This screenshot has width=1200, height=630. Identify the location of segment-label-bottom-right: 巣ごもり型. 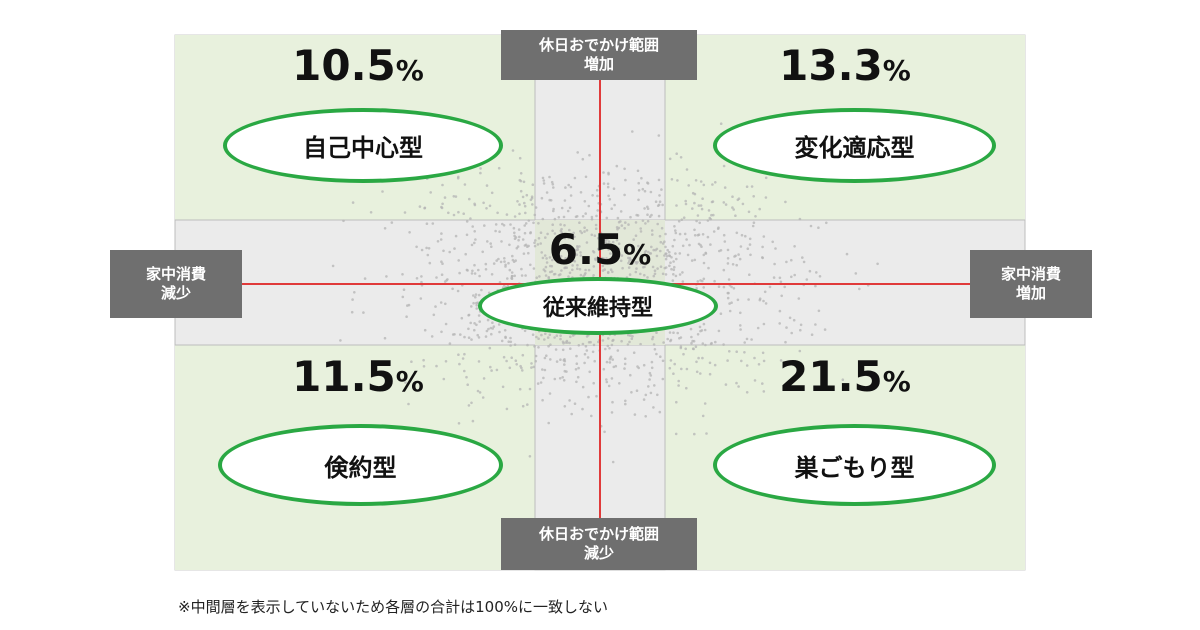
(854, 467).